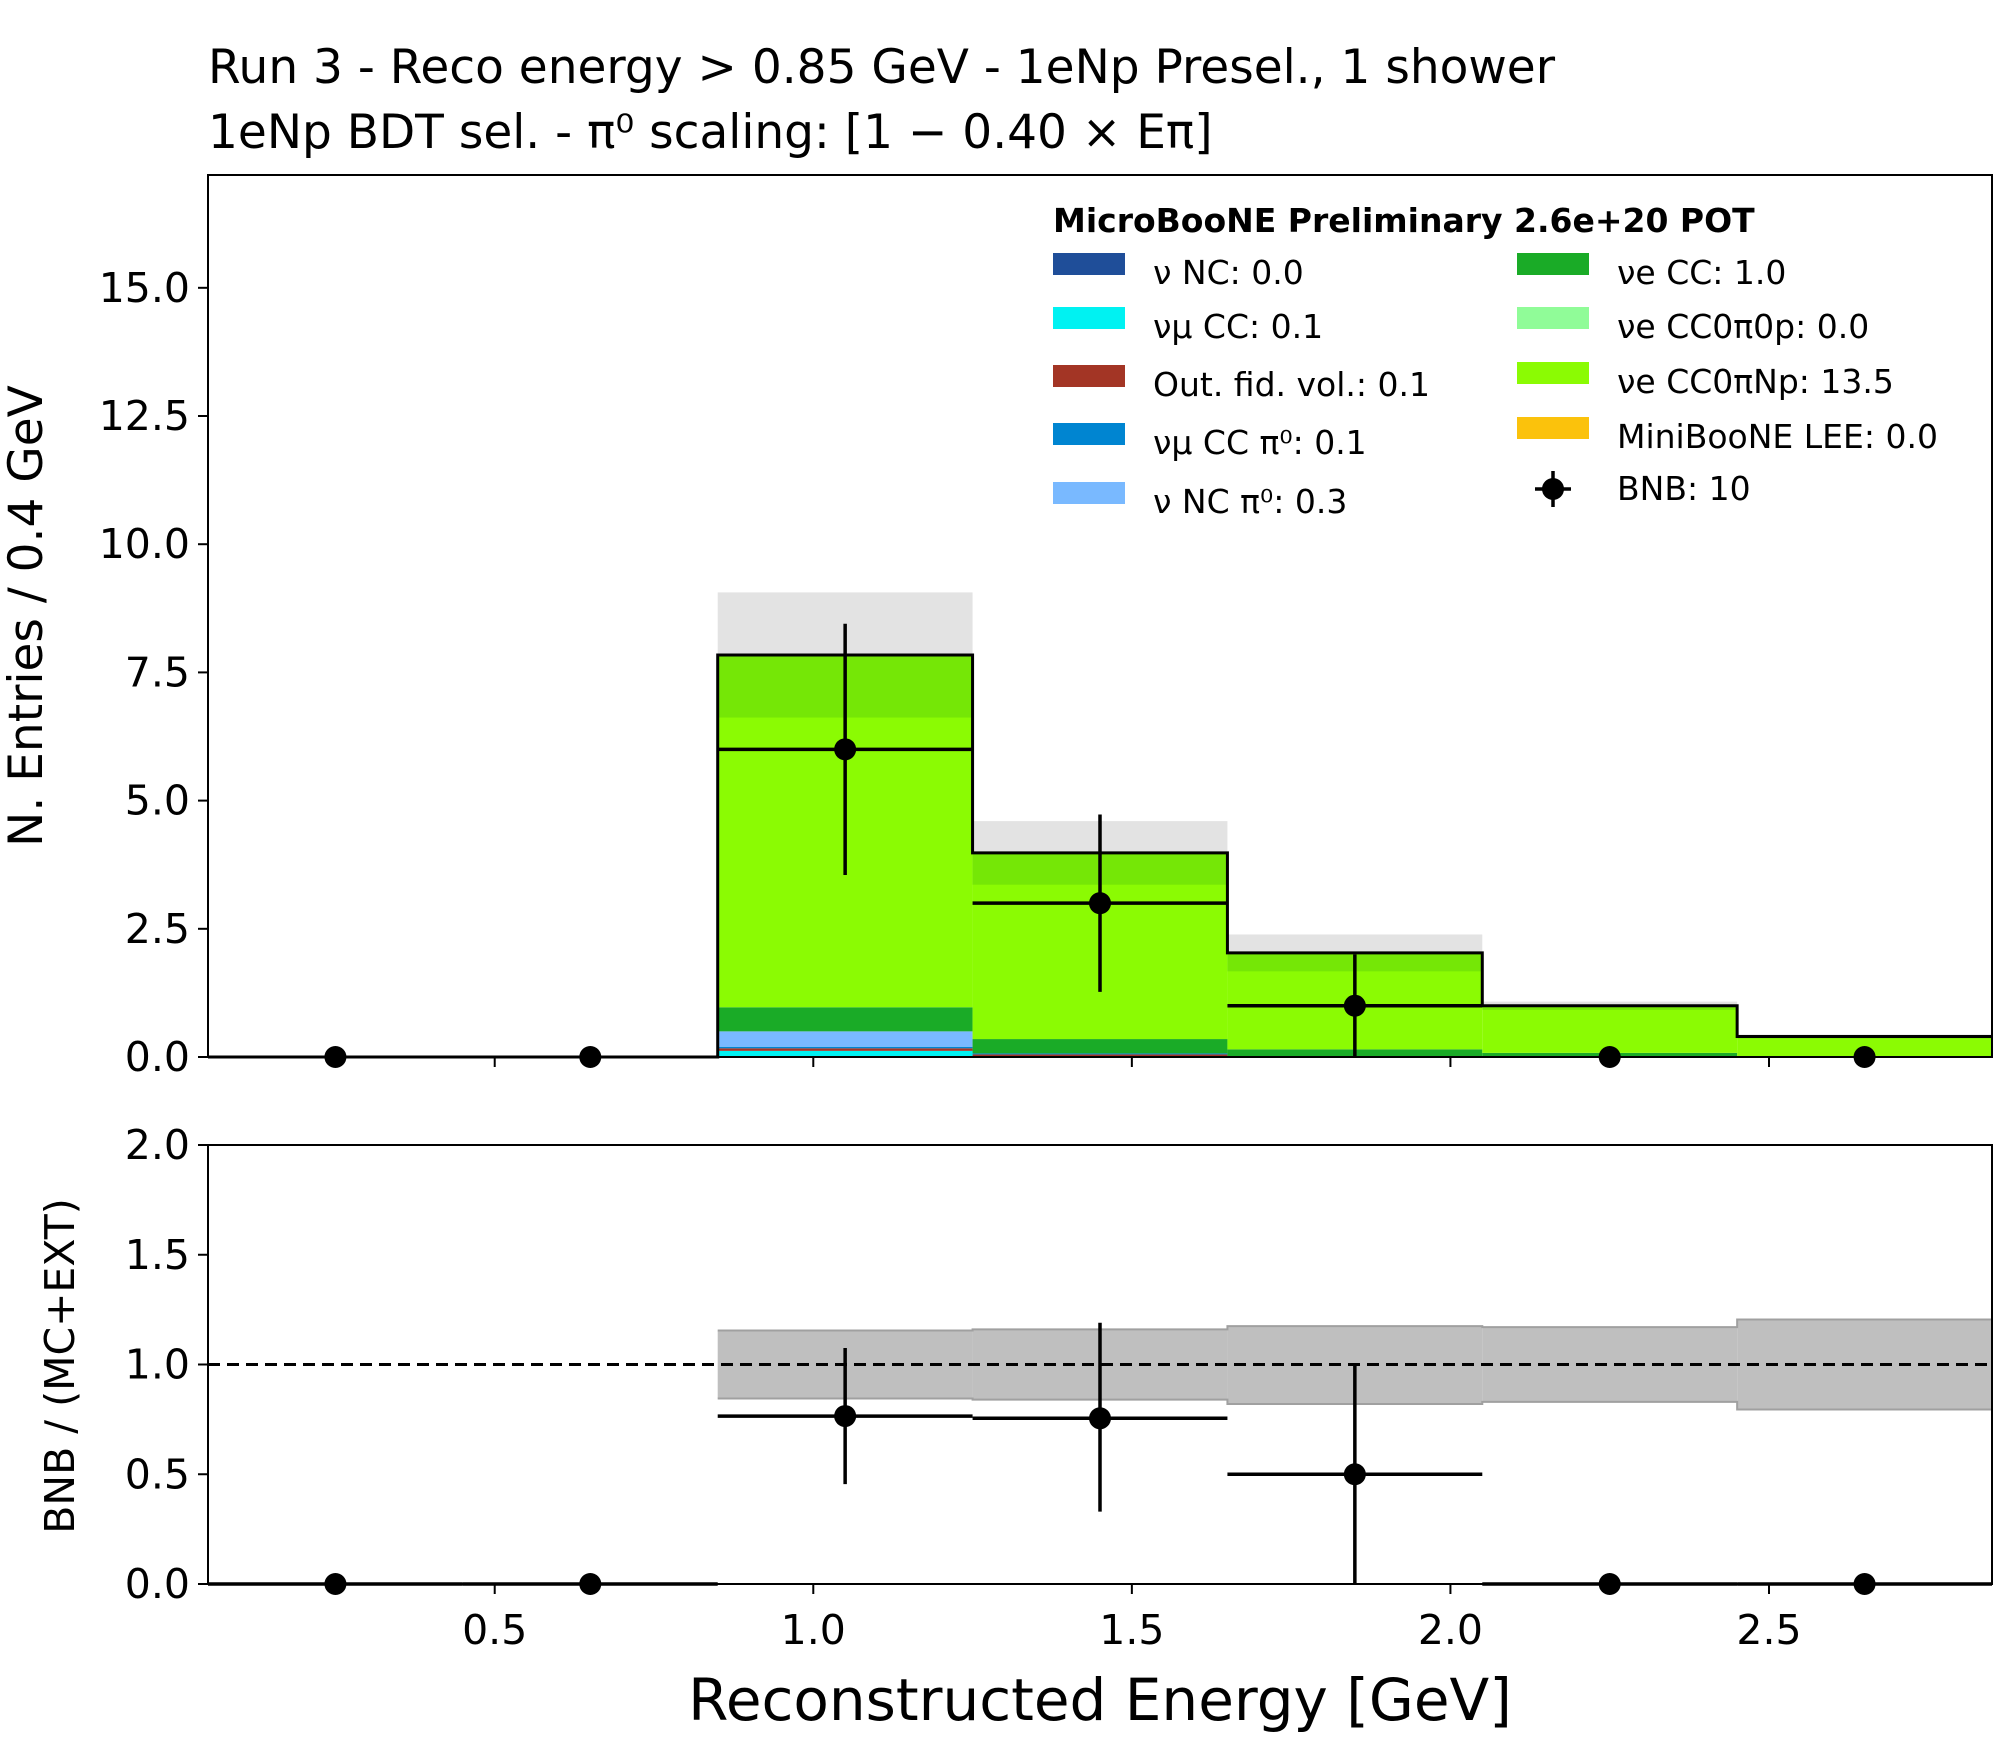 The width and height of the screenshot is (2000, 1750). Describe the element at coordinates (1743, 326) in the screenshot. I see `legend-label: νe CC0π0p: 0.0` at that location.